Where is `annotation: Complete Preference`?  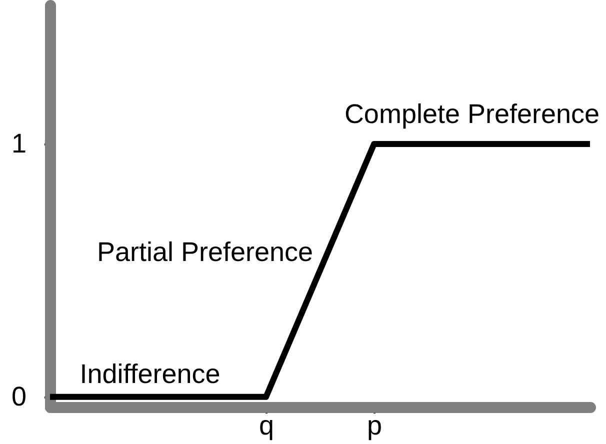 annotation: Complete Preference is located at coordinates (472, 114).